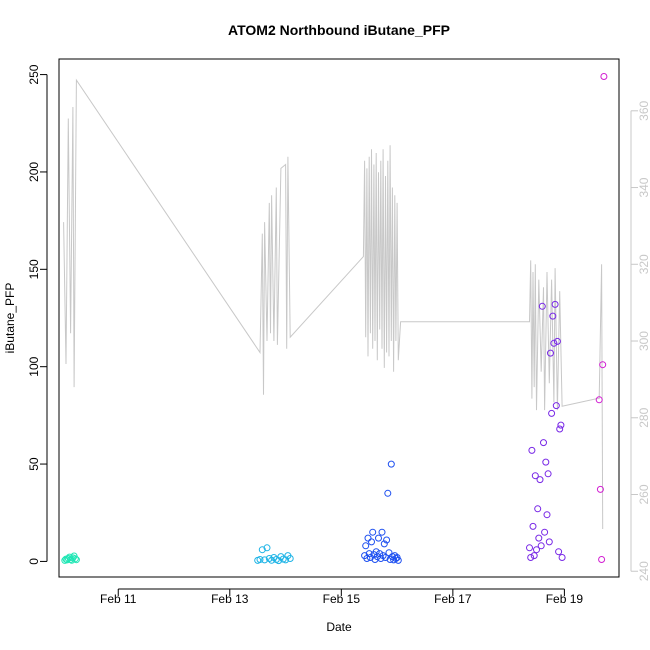 Image resolution: width=650 pixels, height=650 pixels. Describe the element at coordinates (230, 599) in the screenshot. I see `x-tick-label: Feb 13` at that location.